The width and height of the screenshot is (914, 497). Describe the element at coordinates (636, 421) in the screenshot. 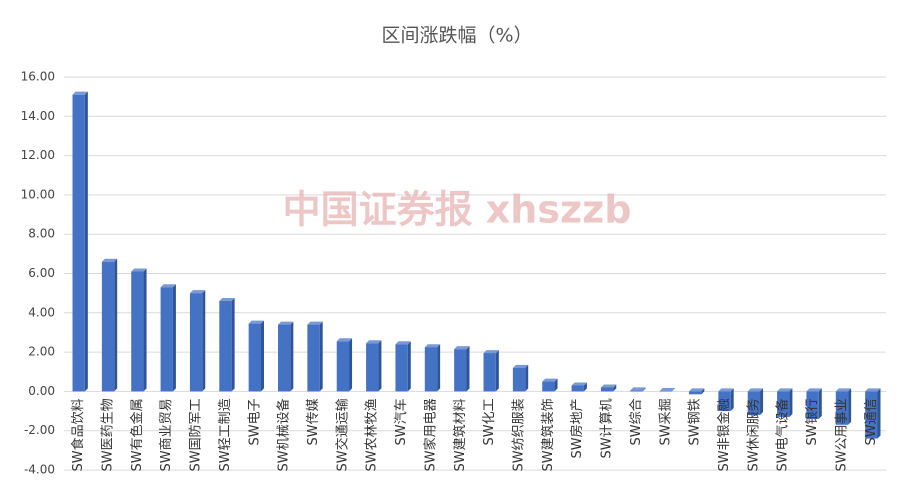

I see `x-tick-label: SW综合` at that location.